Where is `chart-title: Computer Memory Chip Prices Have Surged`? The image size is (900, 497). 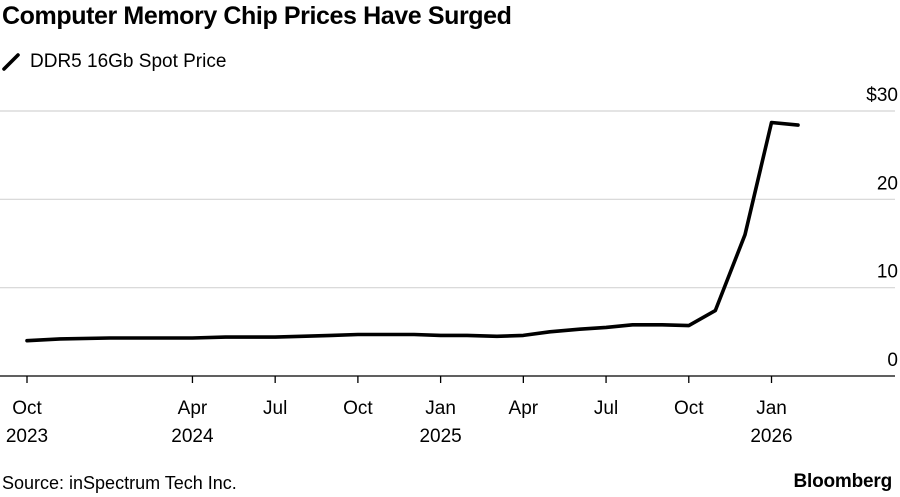
chart-title: Computer Memory Chip Prices Have Surged is located at coordinates (257, 16).